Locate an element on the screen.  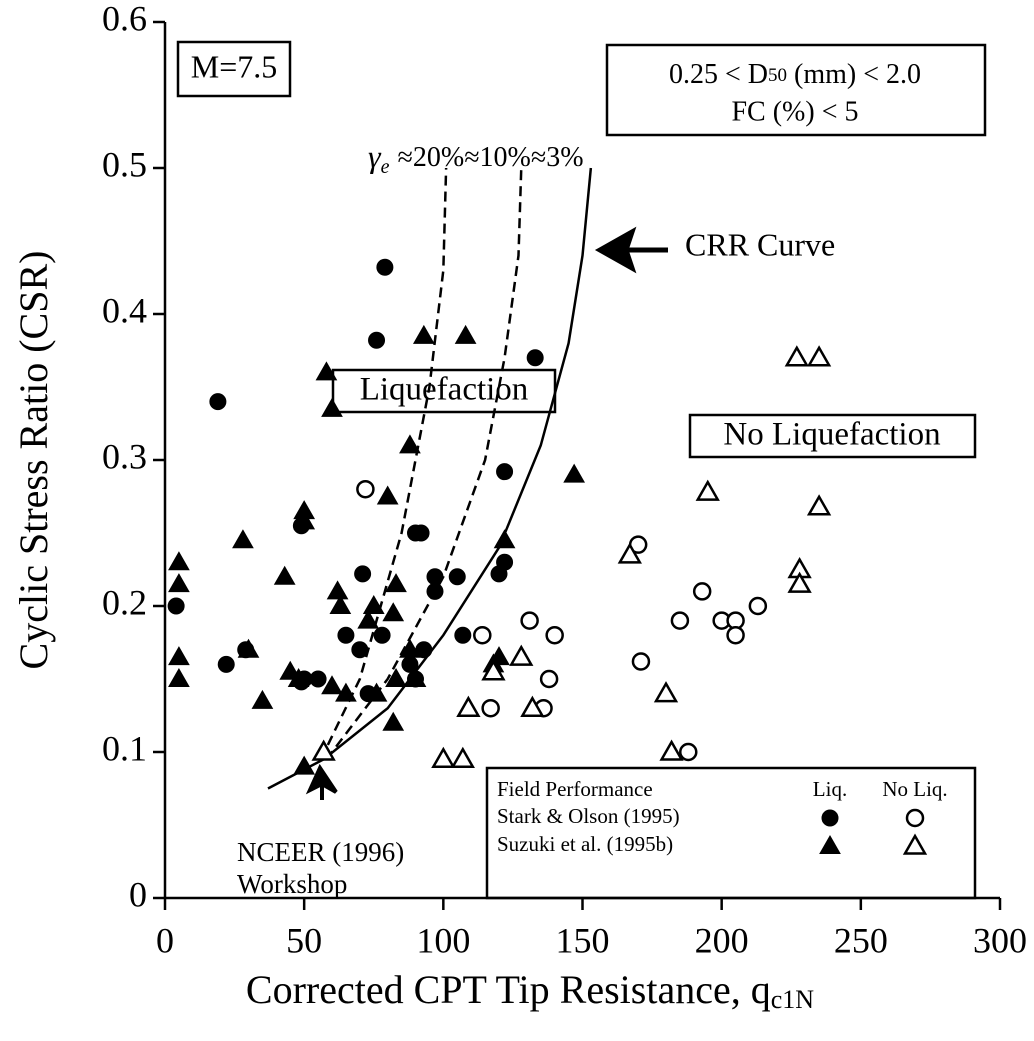
y-axis-label: Cyclic Stress Ratio (CSR) is located at coordinates (33, 460).